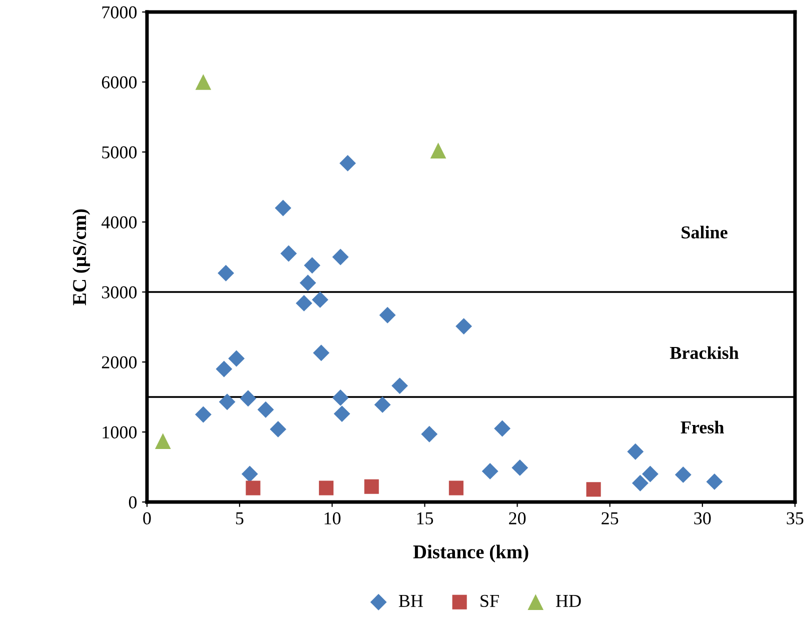 Image resolution: width=811 pixels, height=642 pixels. I want to click on y-axis-title: EC (µS/cm), so click(81, 257).